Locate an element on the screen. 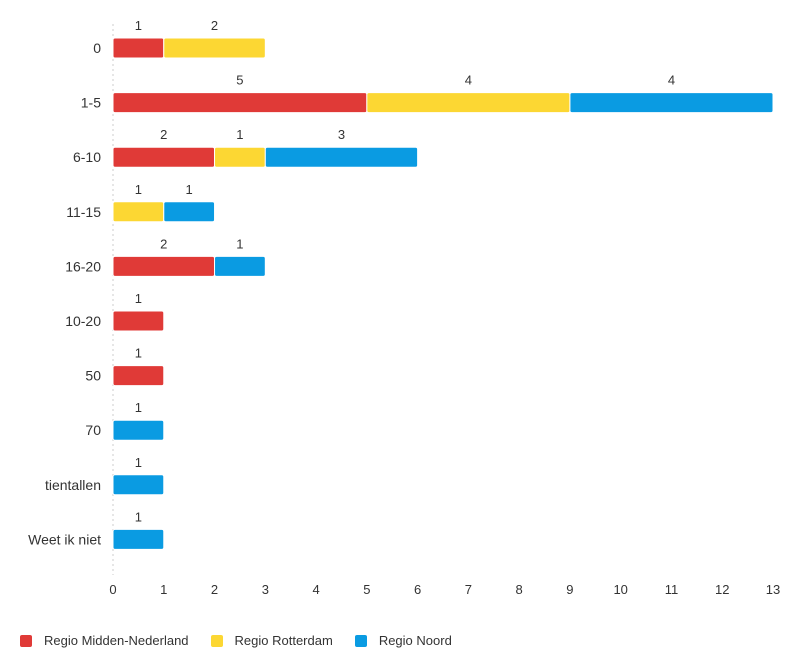 The image size is (786, 651). y-category-label: 10-20 is located at coordinates (83, 321).